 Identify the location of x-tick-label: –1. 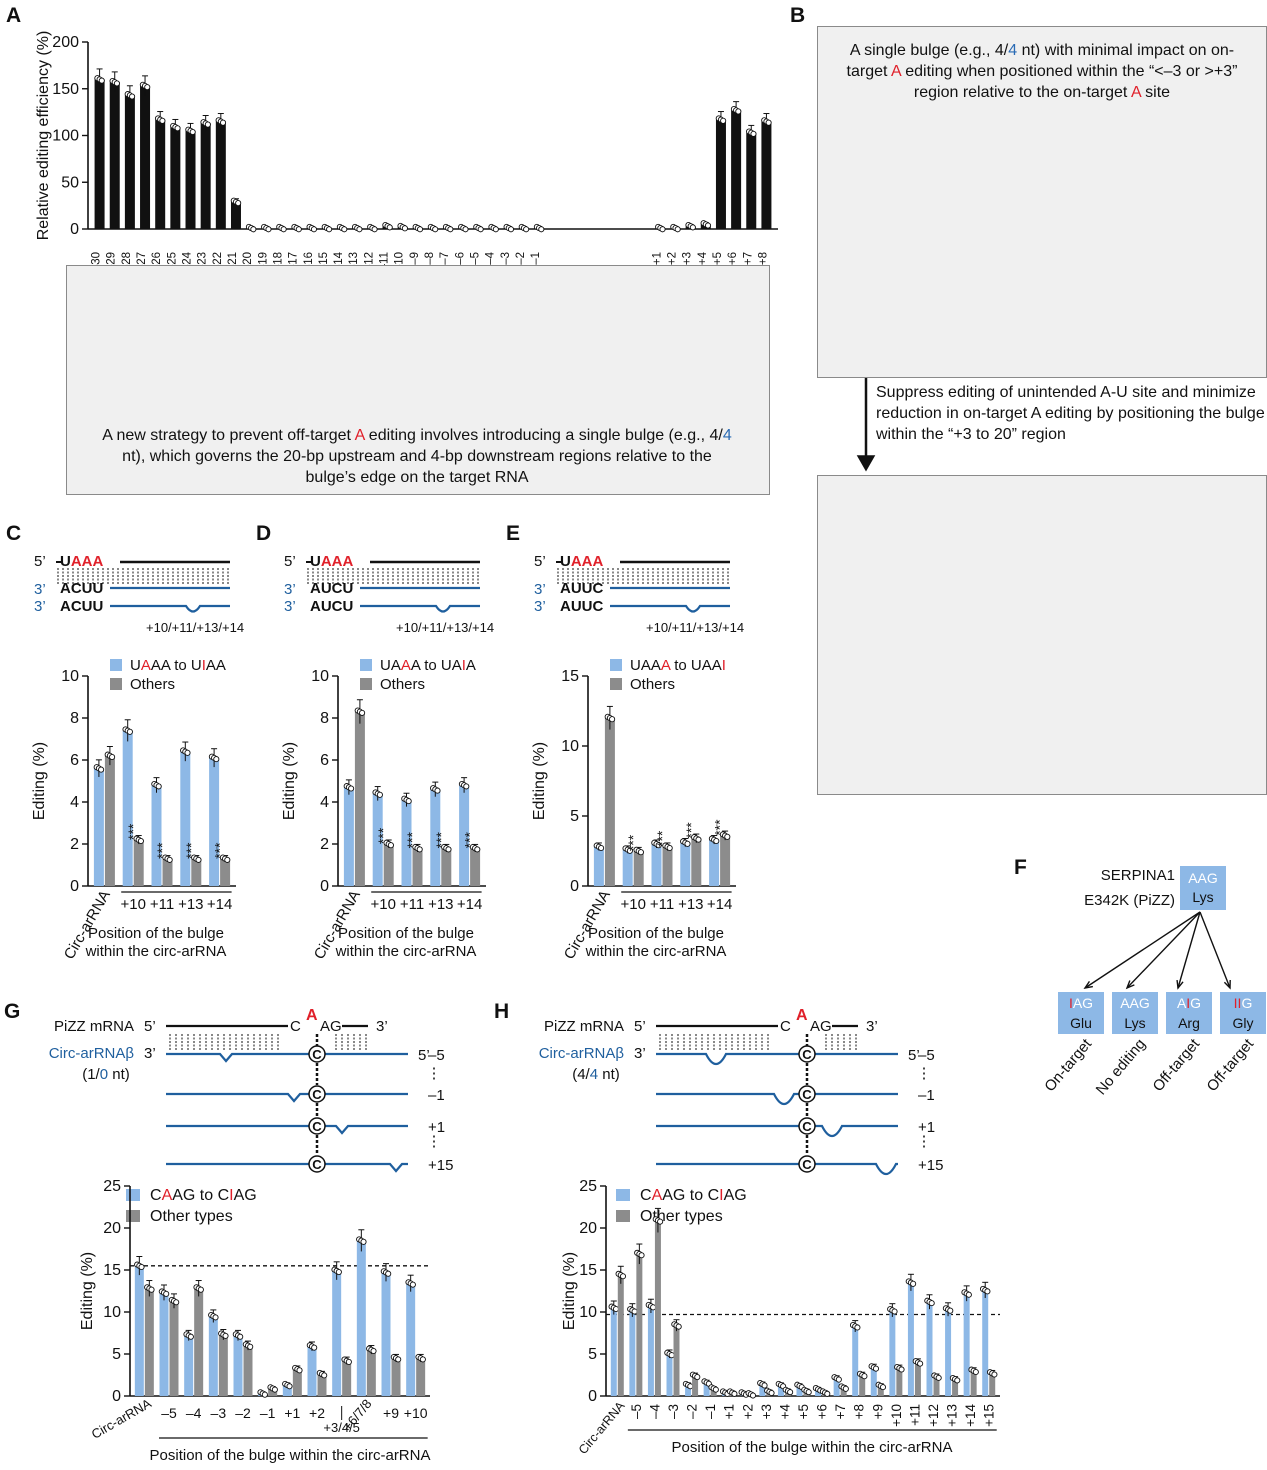
(268, 1413).